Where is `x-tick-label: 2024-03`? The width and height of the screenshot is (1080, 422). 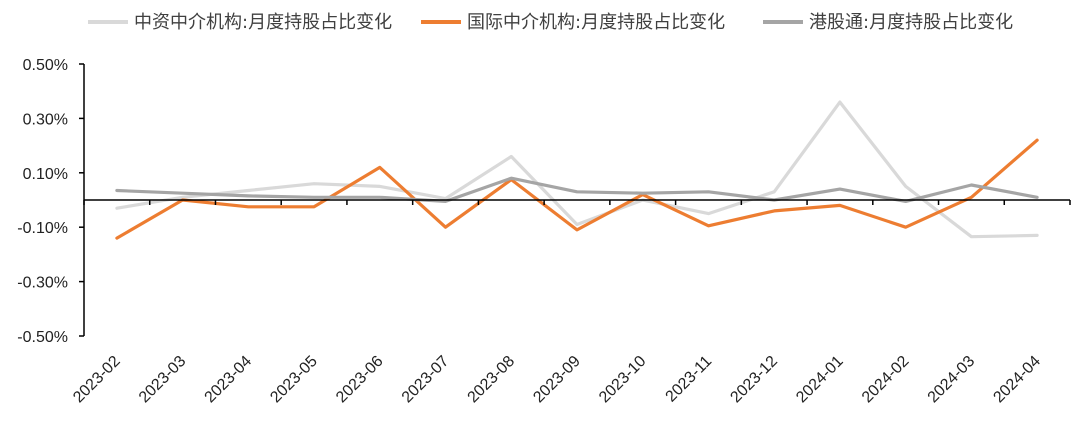 x-tick-label: 2024-03 is located at coordinates (952, 380).